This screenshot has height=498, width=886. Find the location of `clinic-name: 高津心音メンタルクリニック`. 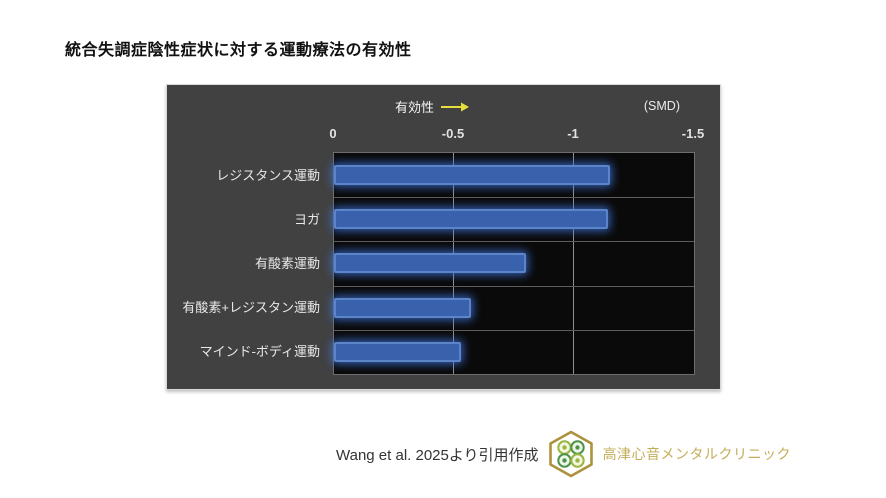

clinic-name: 高津心音メンタルクリニック is located at coordinates (697, 454).